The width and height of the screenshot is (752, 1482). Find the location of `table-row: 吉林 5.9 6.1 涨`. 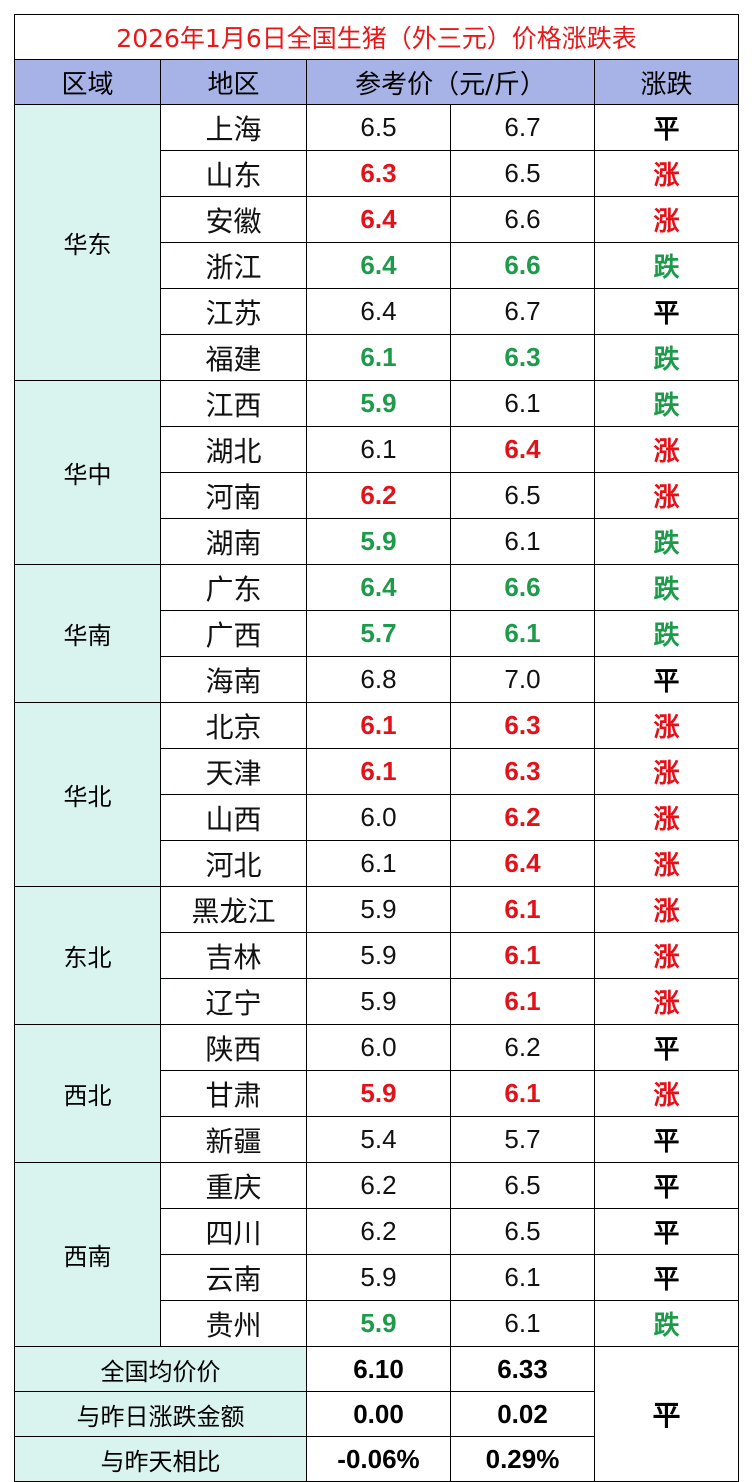

table-row: 吉林 5.9 6.1 涨 is located at coordinates (377, 955).